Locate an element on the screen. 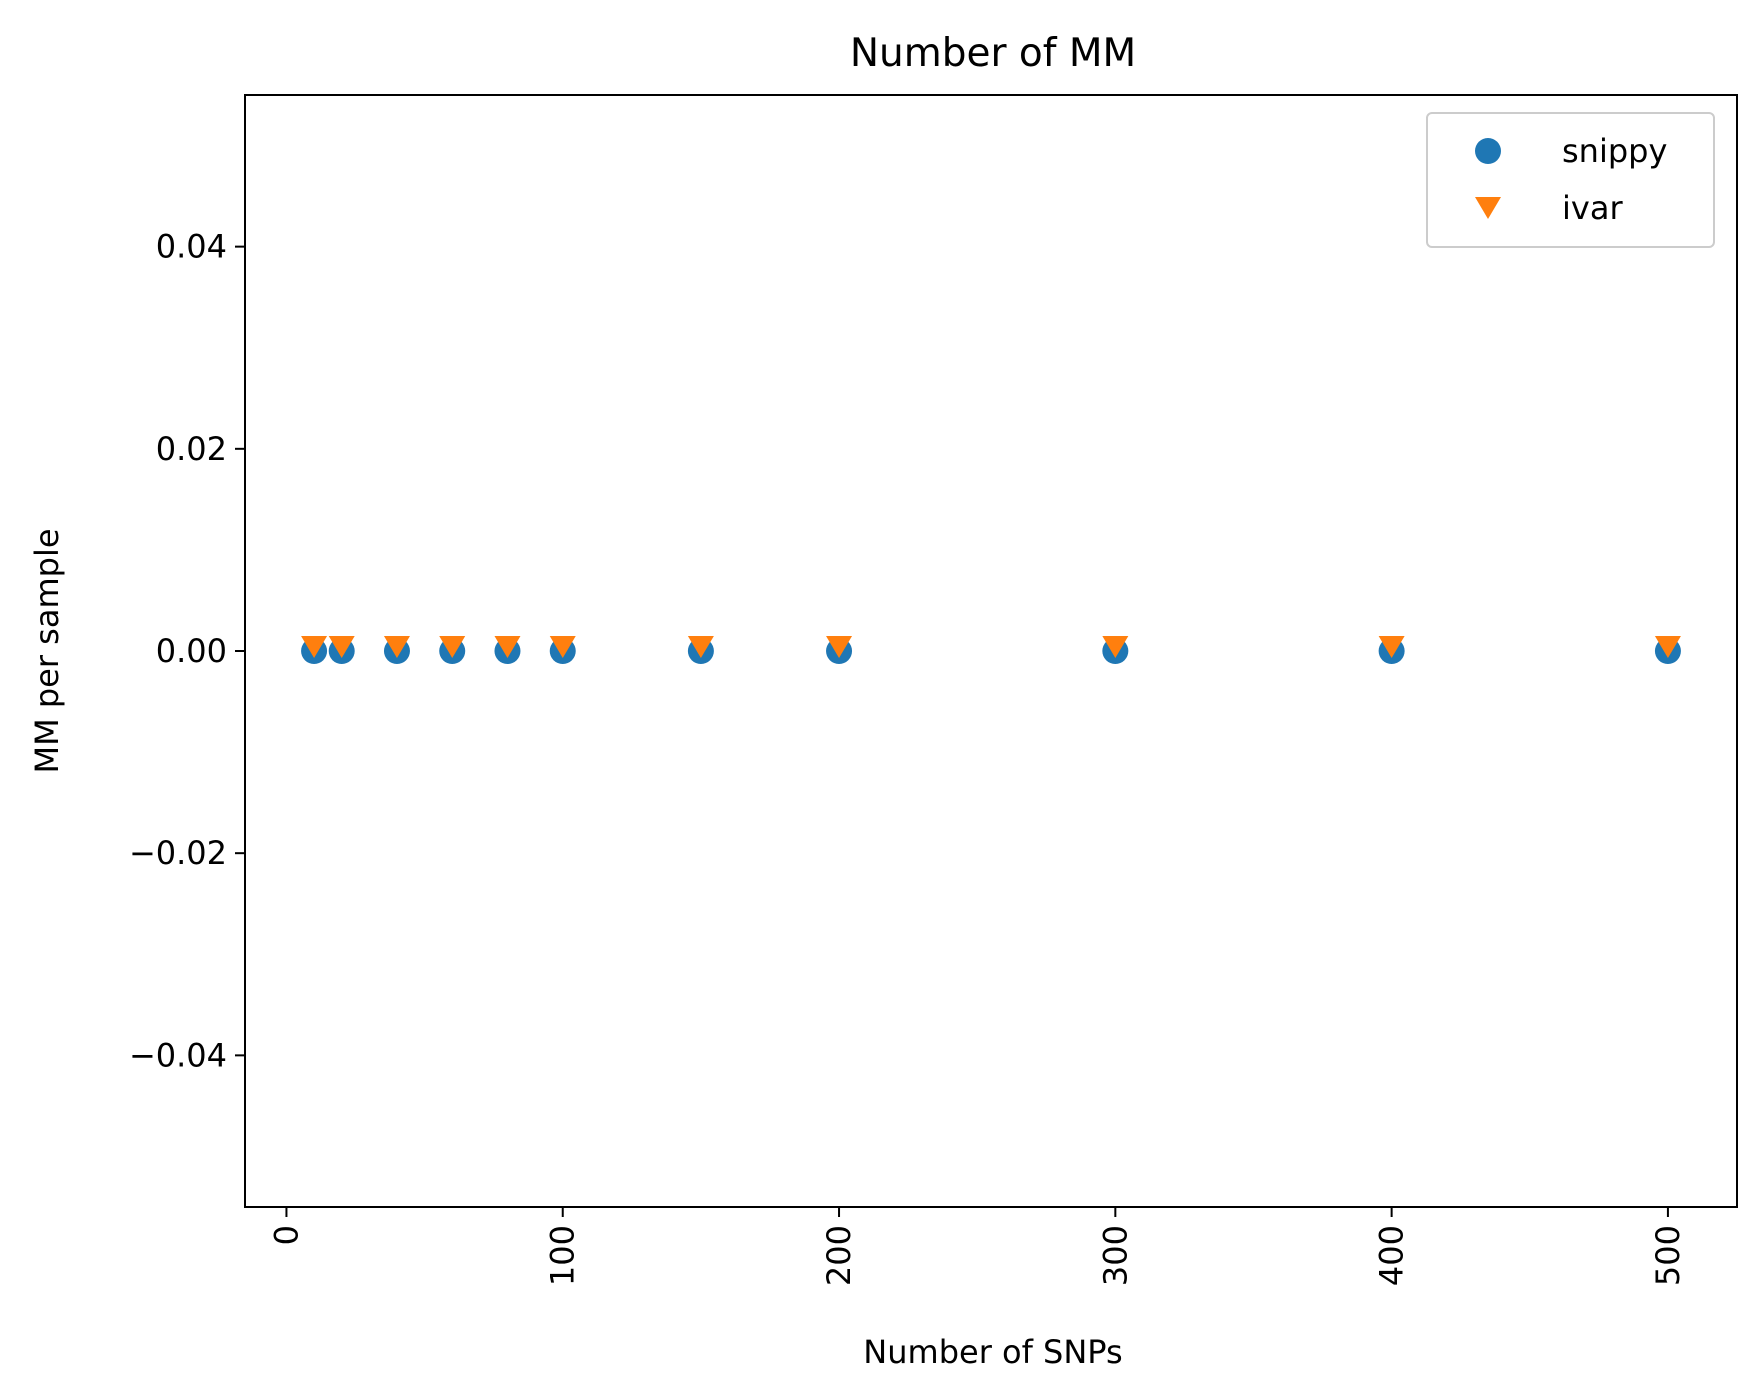 This screenshot has width=1761, height=1397. x-tick-label: 0 is located at coordinates (286, 1235).